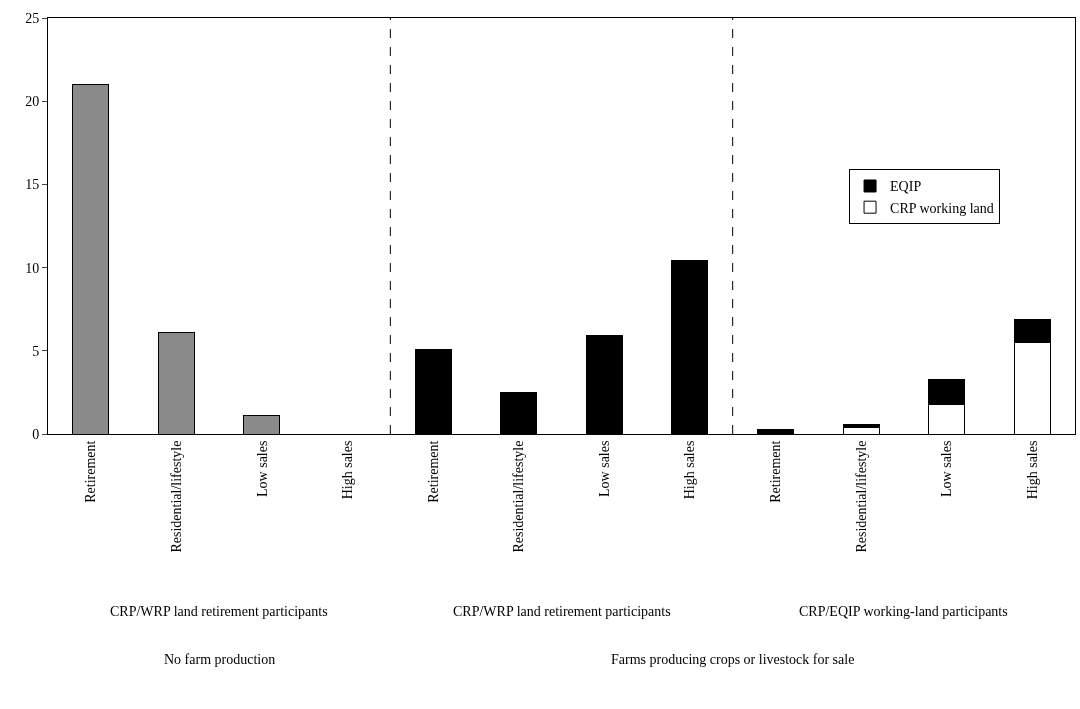  I want to click on y-tick-label: 20, so click(32, 102).